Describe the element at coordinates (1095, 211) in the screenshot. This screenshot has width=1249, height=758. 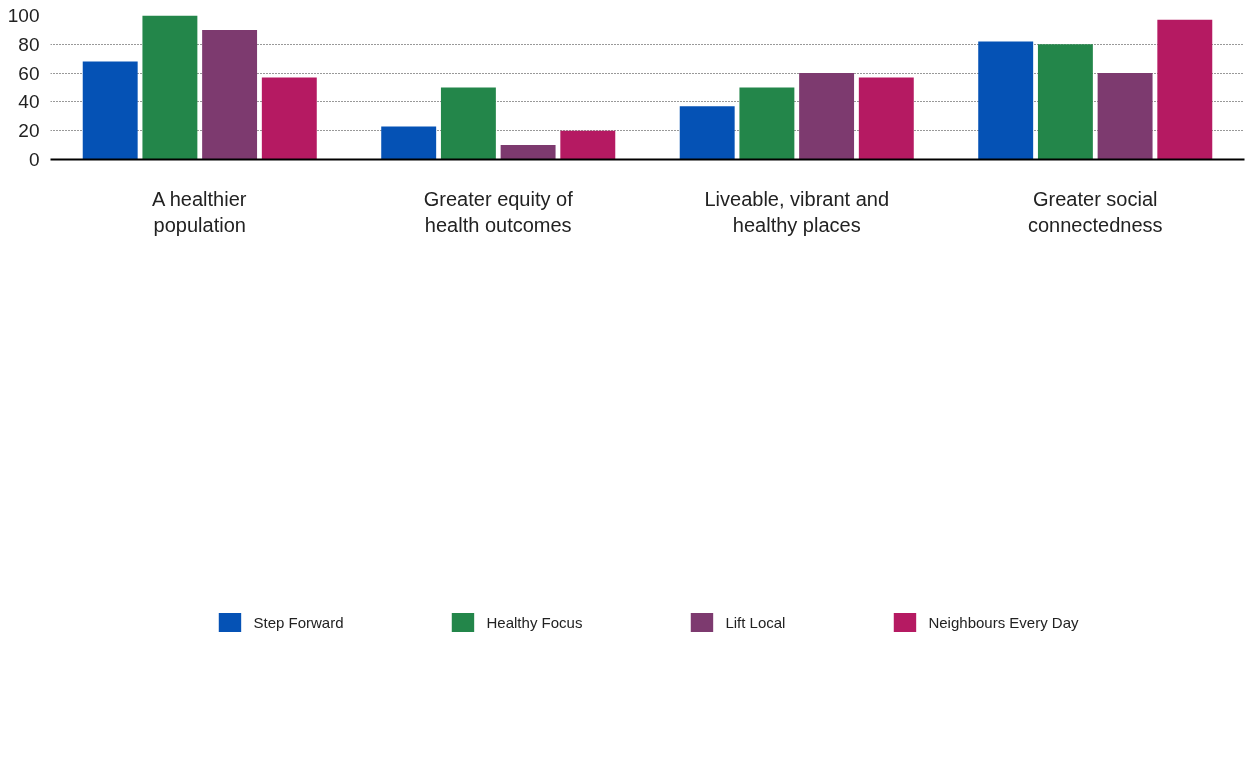
I see `x-tick-label: Greater social connectedness` at that location.